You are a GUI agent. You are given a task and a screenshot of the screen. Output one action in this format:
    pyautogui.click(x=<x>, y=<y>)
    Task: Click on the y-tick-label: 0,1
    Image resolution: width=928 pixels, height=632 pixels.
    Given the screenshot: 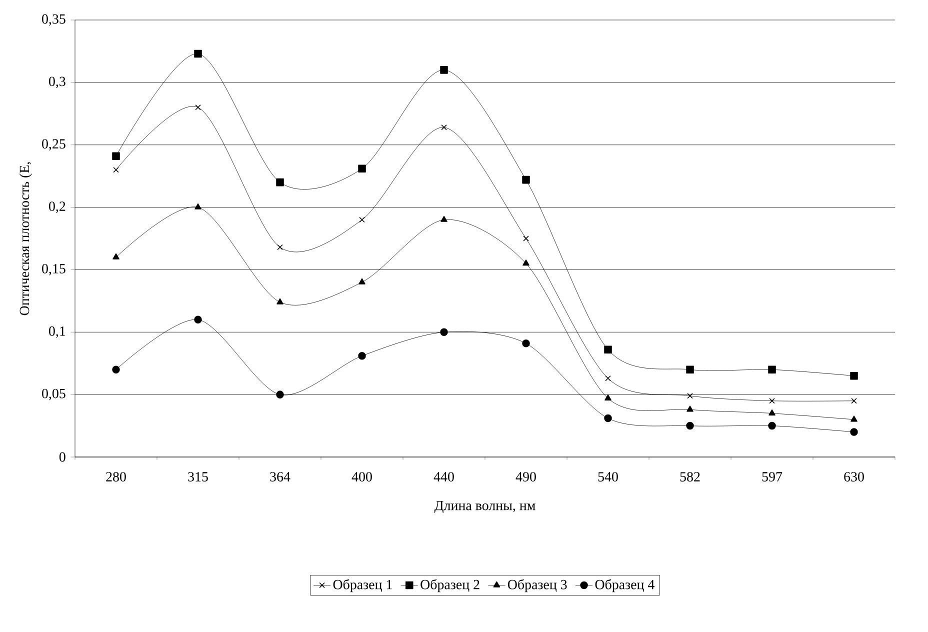 What is the action you would take?
    pyautogui.click(x=57, y=332)
    